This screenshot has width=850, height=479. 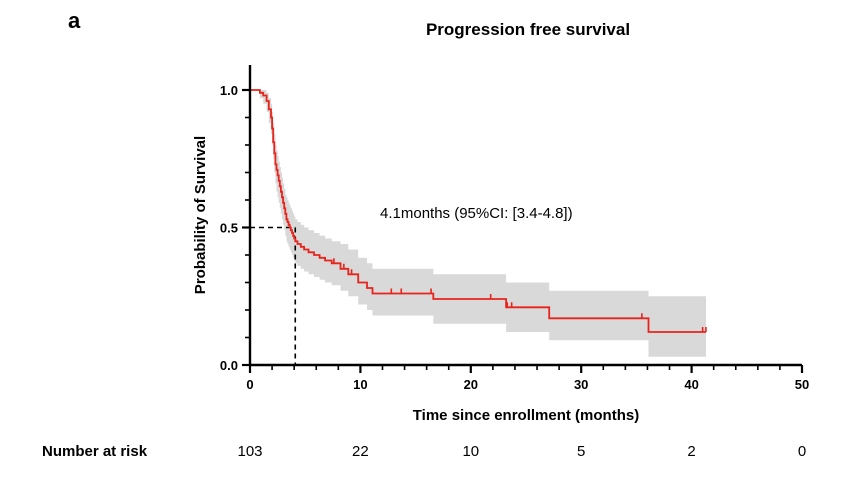 I want to click on x-tick-label: 0, so click(x=249, y=384).